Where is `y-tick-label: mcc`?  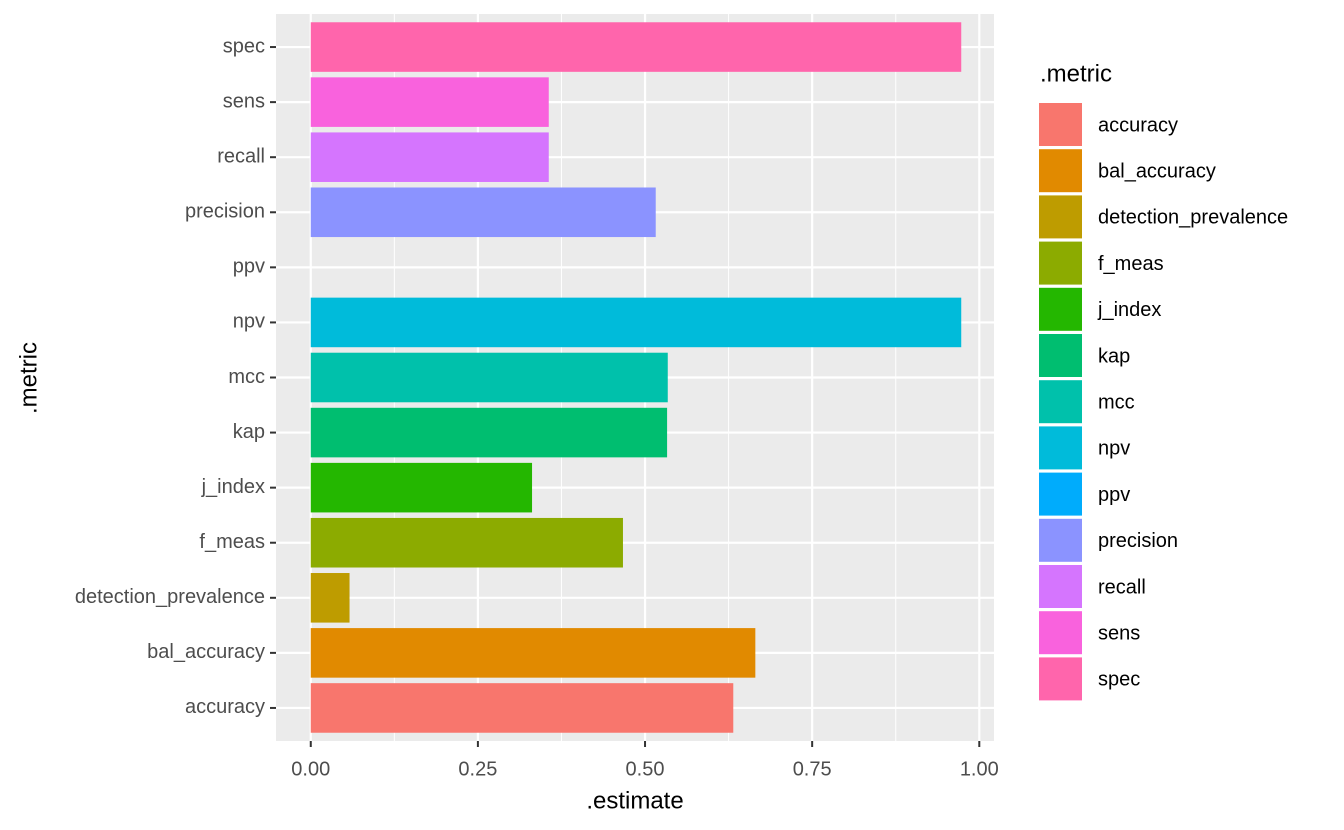
y-tick-label: mcc is located at coordinates (246, 377).